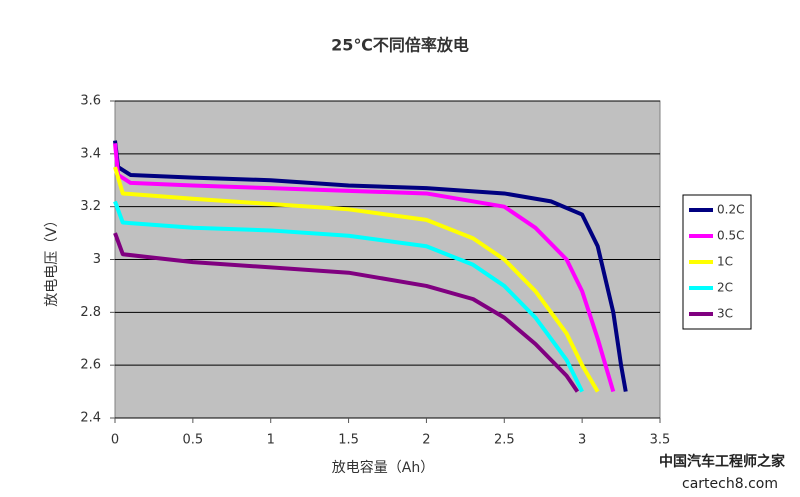  I want to click on legend-label: 2C, so click(725, 288).